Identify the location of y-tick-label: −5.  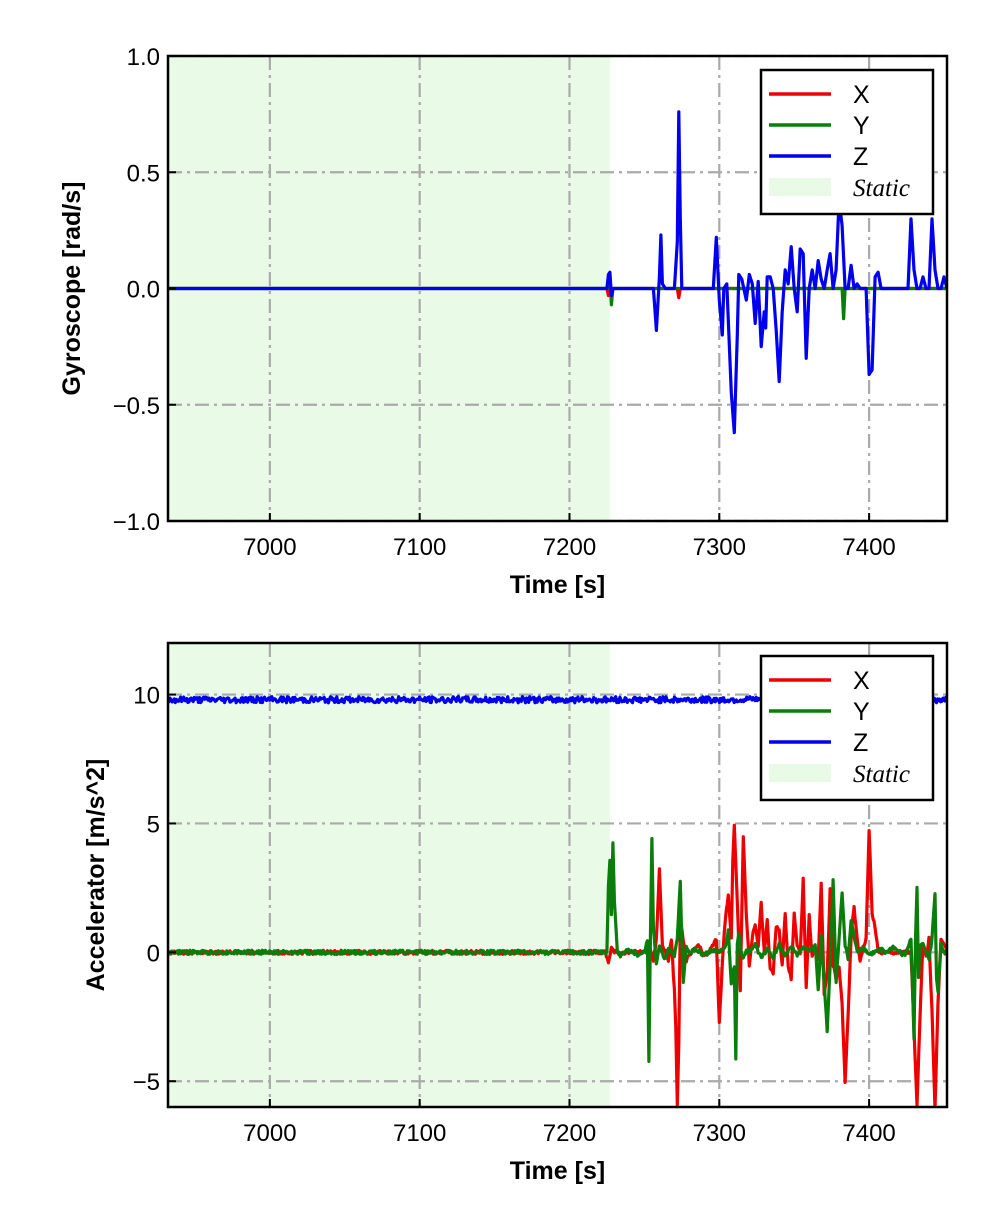
(146, 1082).